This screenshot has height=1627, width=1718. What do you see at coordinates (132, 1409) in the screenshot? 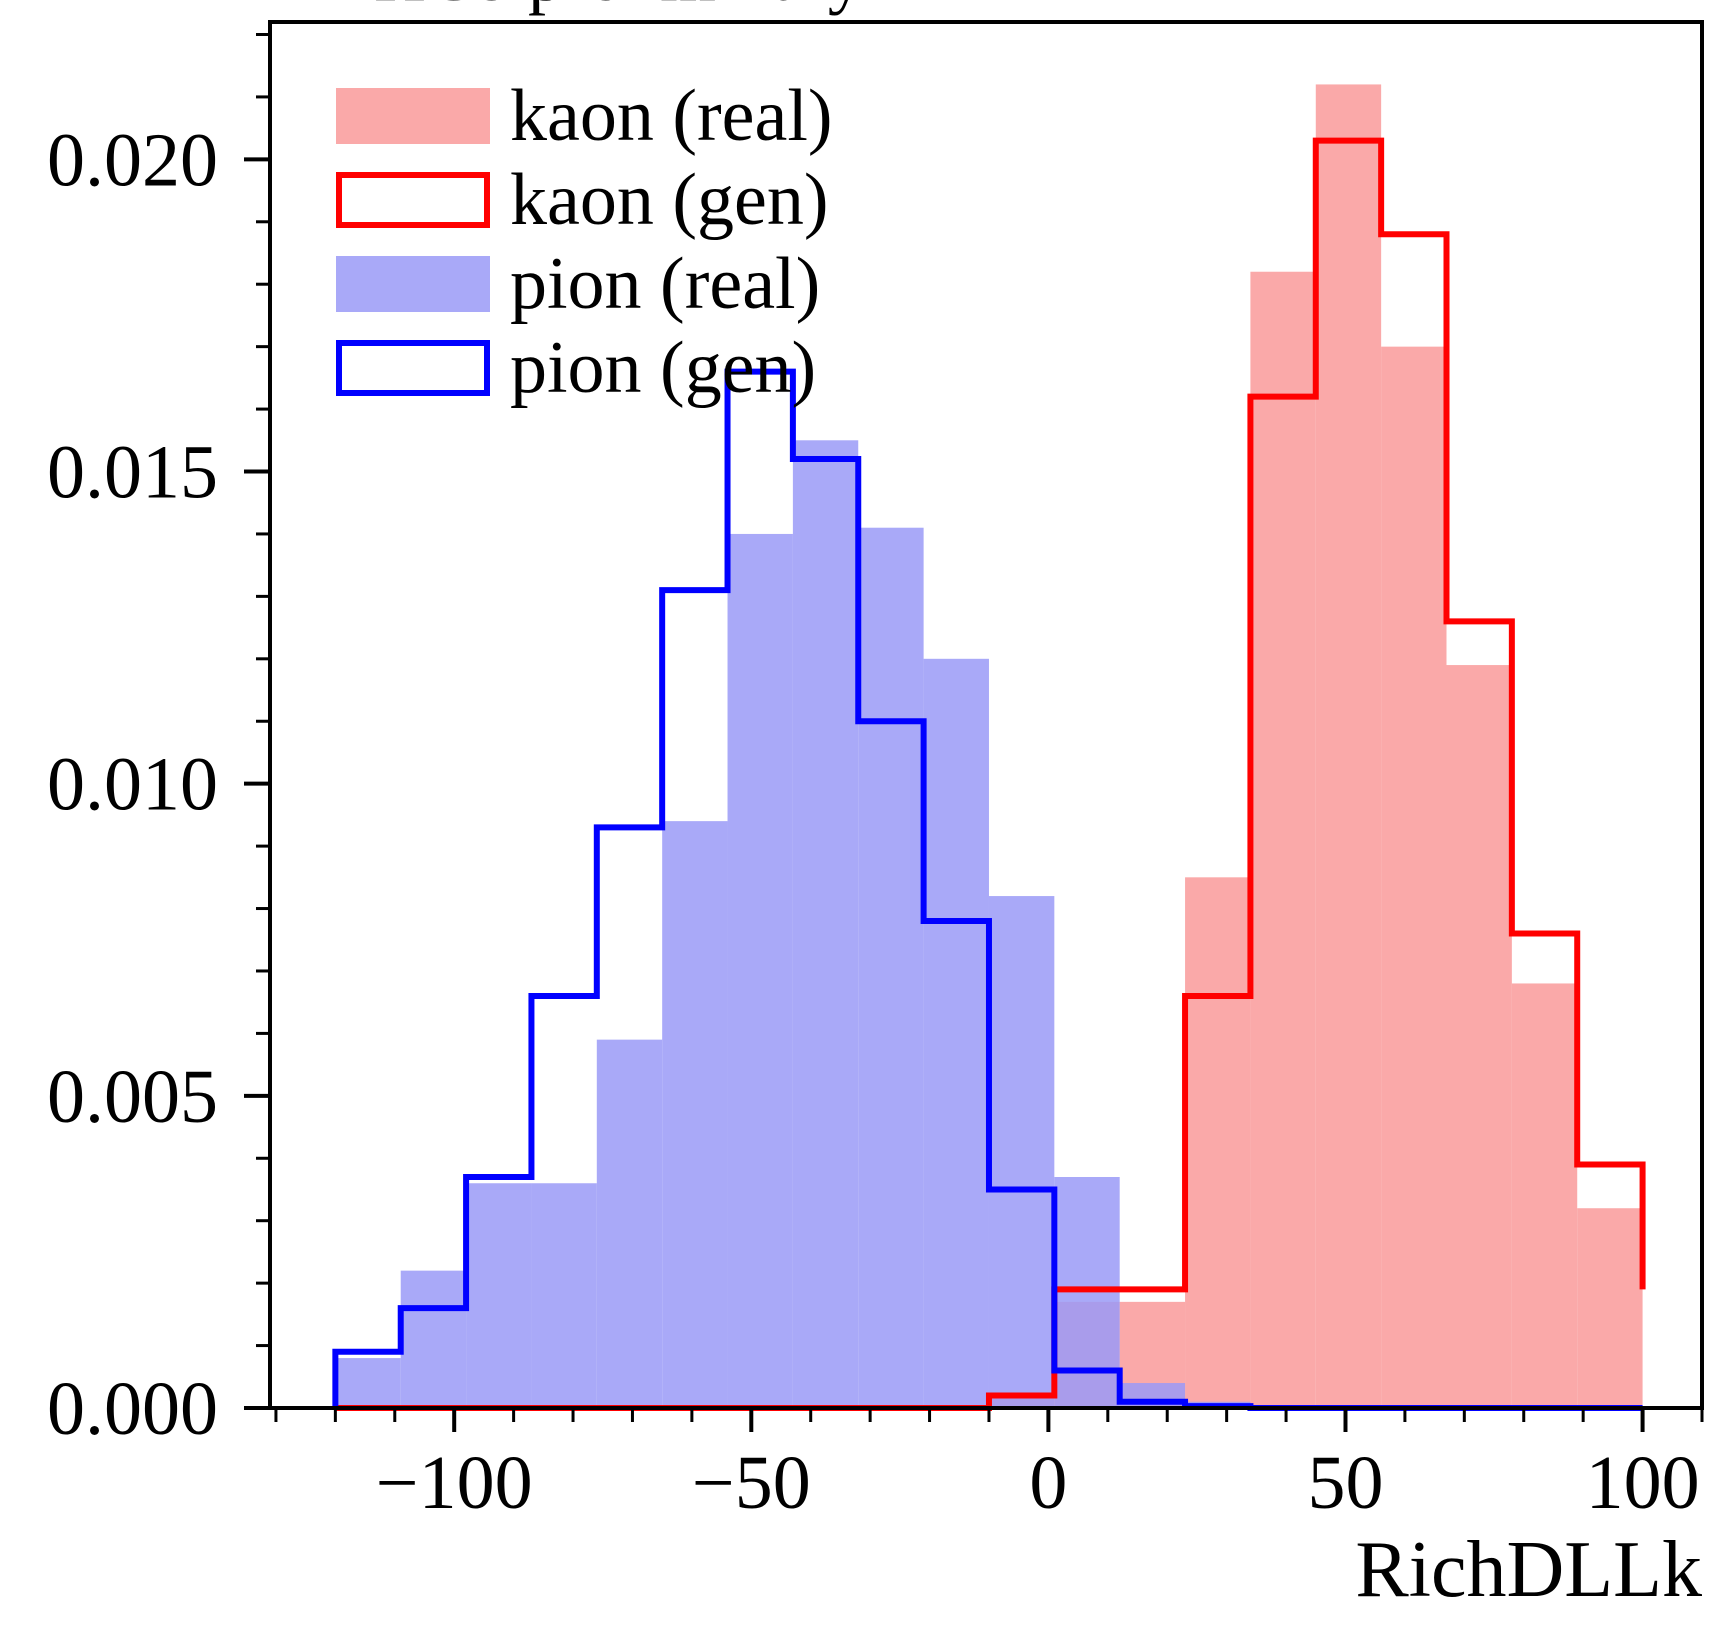
I see `y-tick-label: 0.000` at bounding box center [132, 1409].